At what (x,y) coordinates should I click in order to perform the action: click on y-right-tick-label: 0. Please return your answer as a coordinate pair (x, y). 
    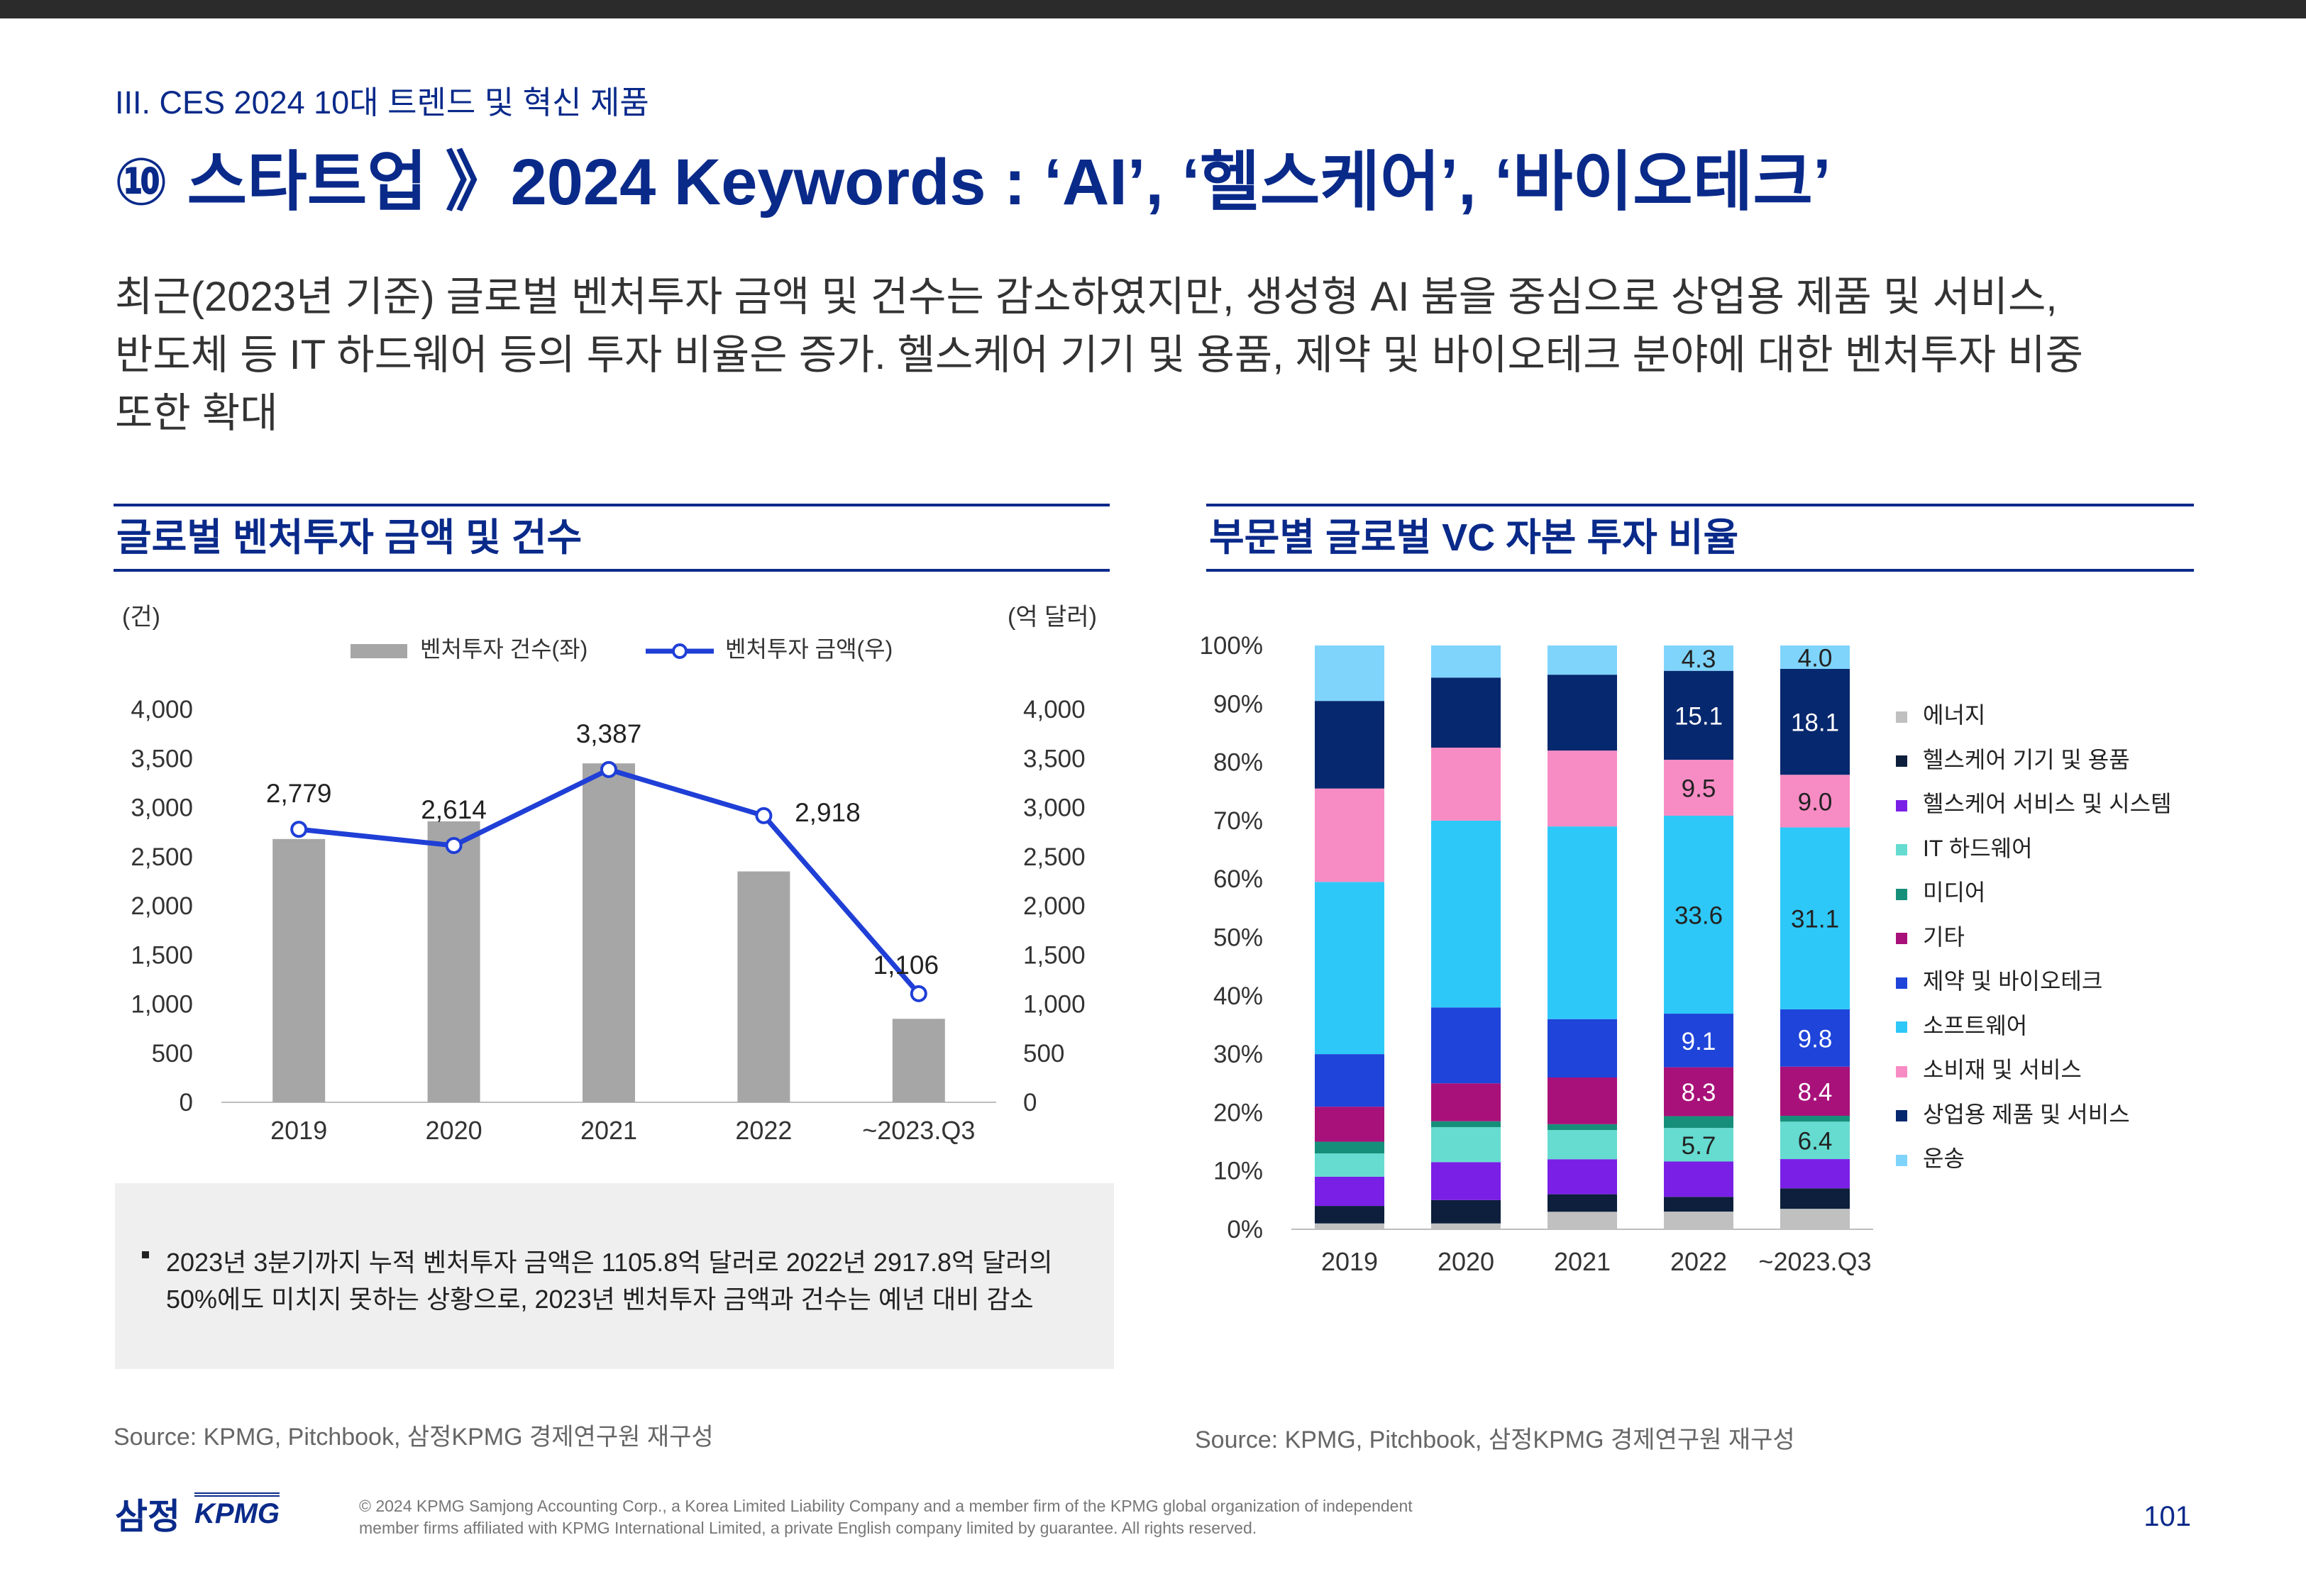
    Looking at the image, I should click on (1030, 1102).